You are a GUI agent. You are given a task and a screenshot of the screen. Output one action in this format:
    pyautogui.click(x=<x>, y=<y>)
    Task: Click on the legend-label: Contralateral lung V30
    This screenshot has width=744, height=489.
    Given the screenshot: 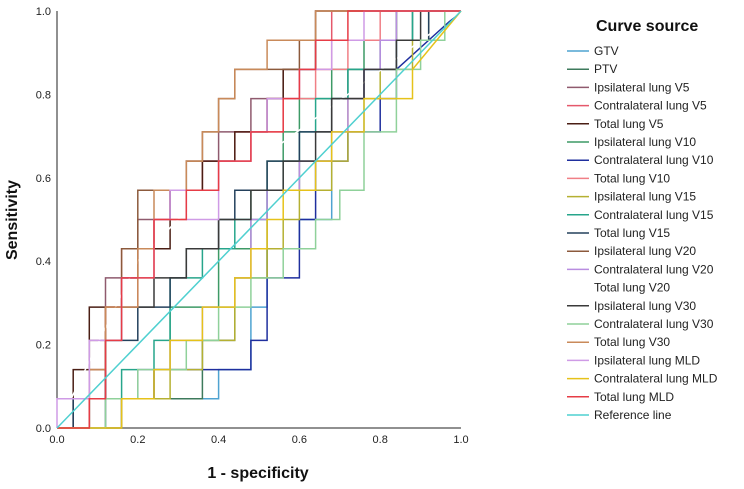 What is the action you would take?
    pyautogui.click(x=654, y=324)
    